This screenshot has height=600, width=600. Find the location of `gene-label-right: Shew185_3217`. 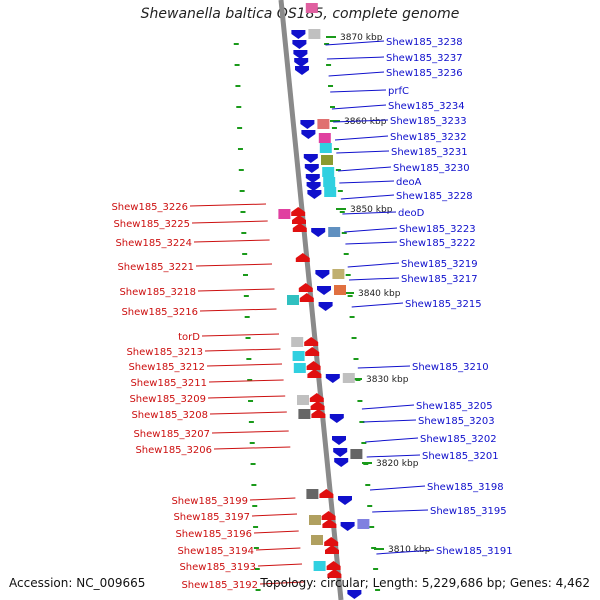

gene-label-right: Shew185_3217 is located at coordinates (439, 279).